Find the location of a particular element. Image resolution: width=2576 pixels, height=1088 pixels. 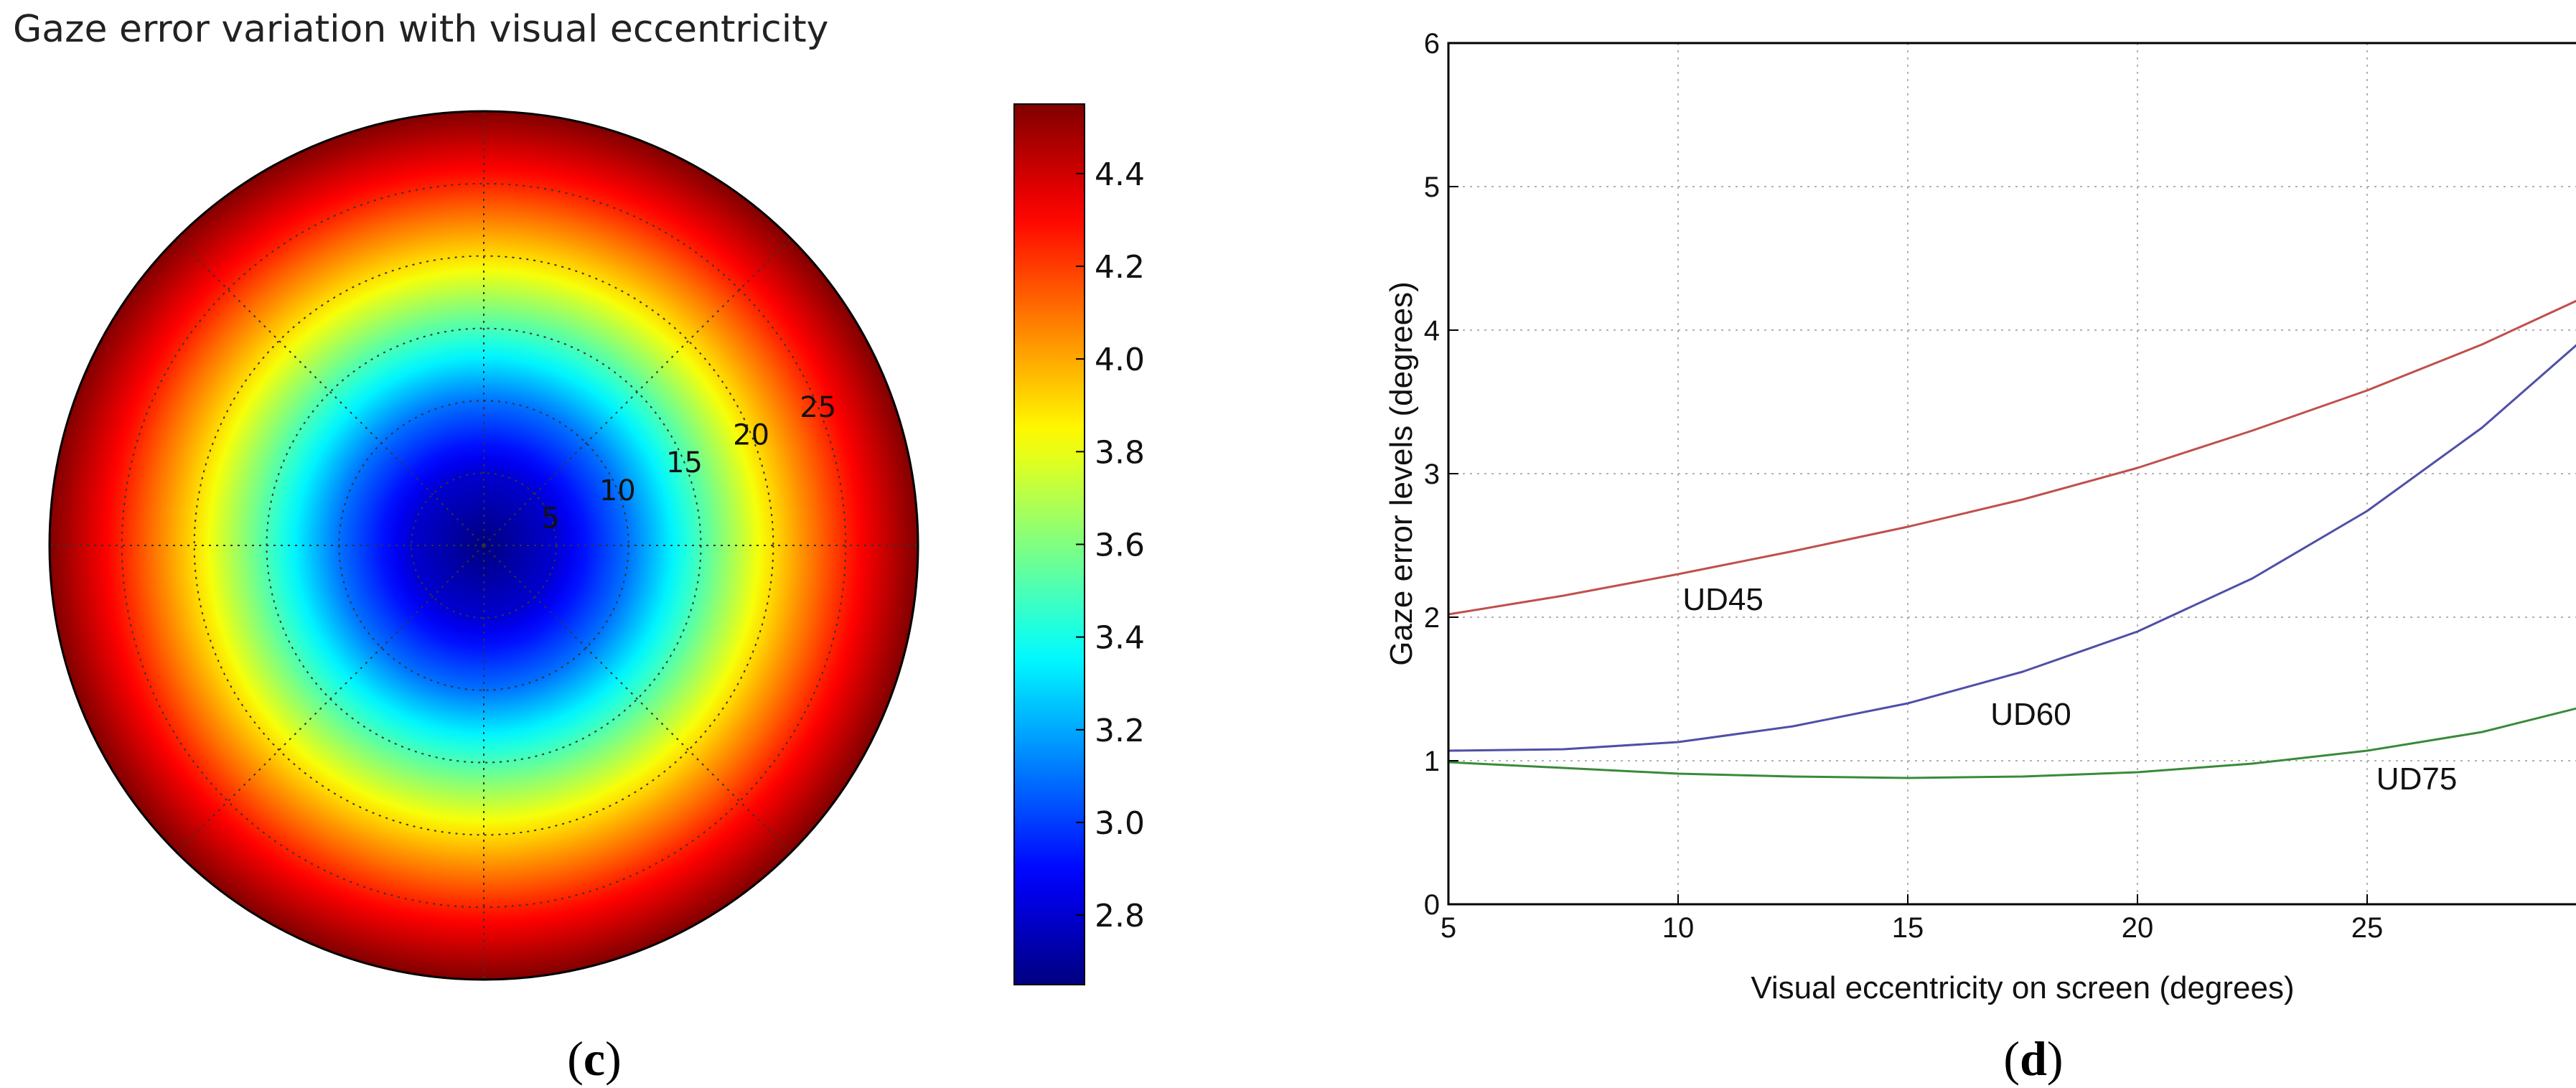

polar-radial-tick-label: 10 is located at coordinates (617, 490).